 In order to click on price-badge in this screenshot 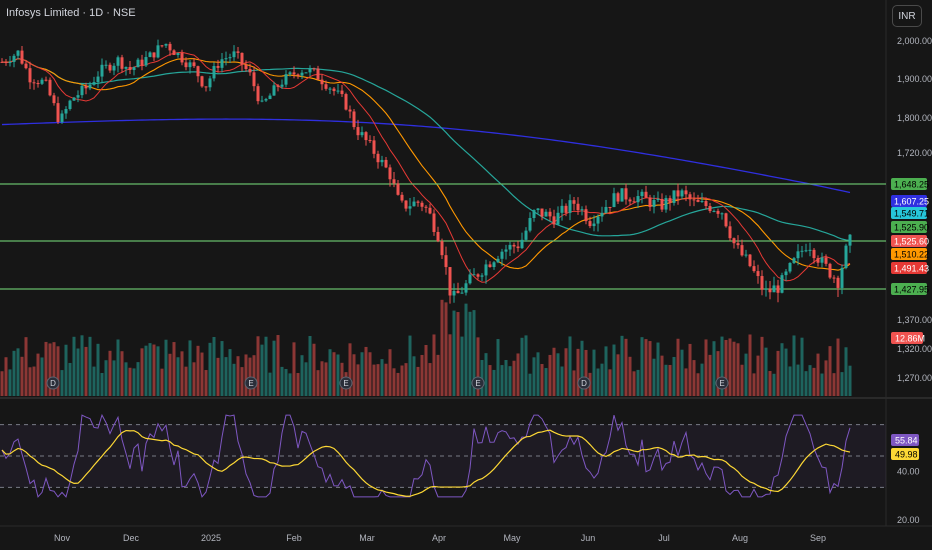, I will do `click(909, 289)`.